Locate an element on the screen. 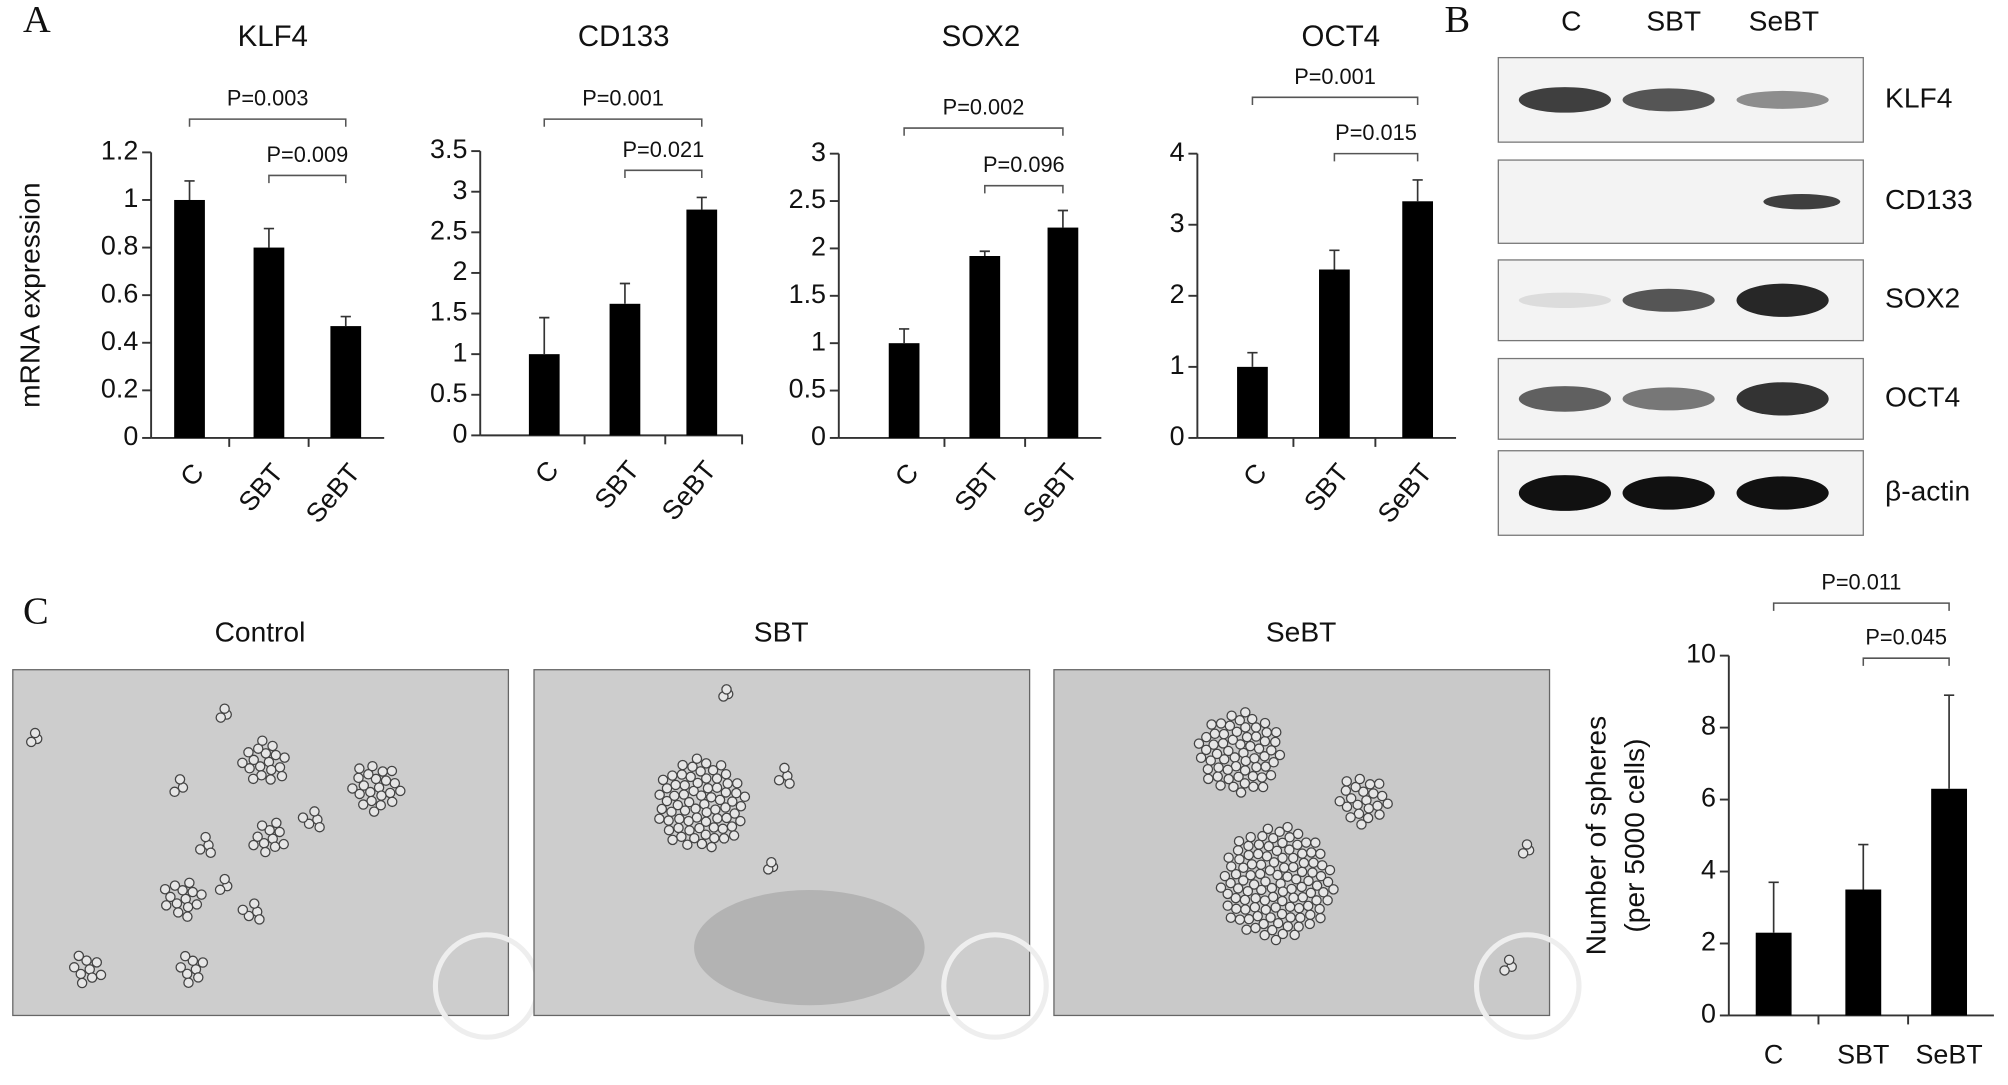  y-tick-label: 1.5 is located at coordinates (807, 294).